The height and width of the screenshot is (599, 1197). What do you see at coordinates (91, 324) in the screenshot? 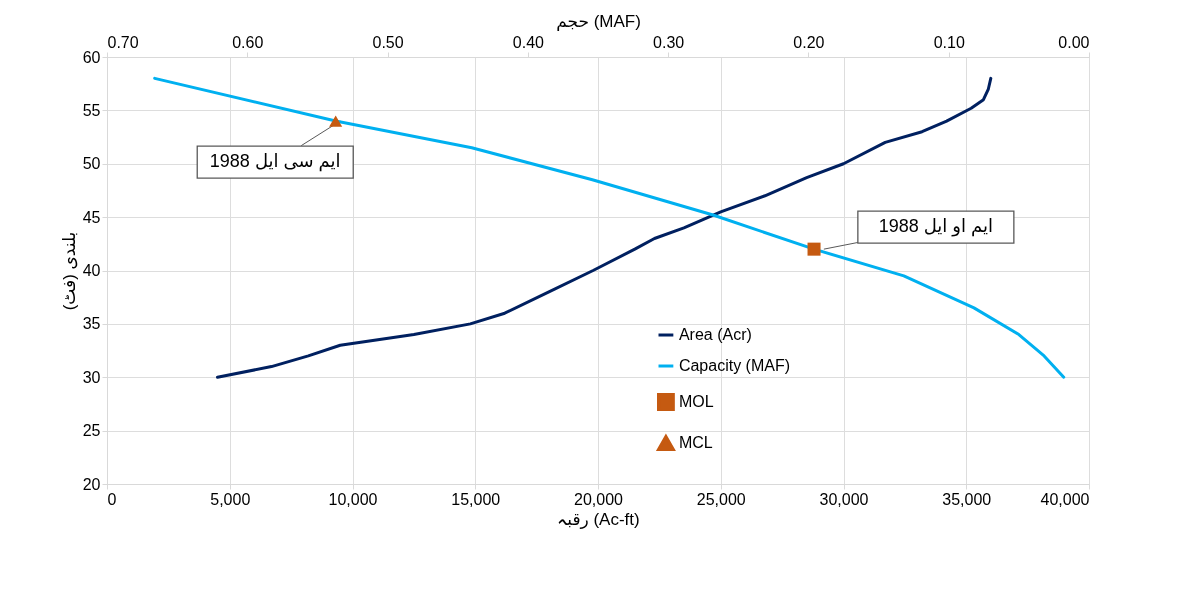
I see `y-tick-label: 35` at bounding box center [91, 324].